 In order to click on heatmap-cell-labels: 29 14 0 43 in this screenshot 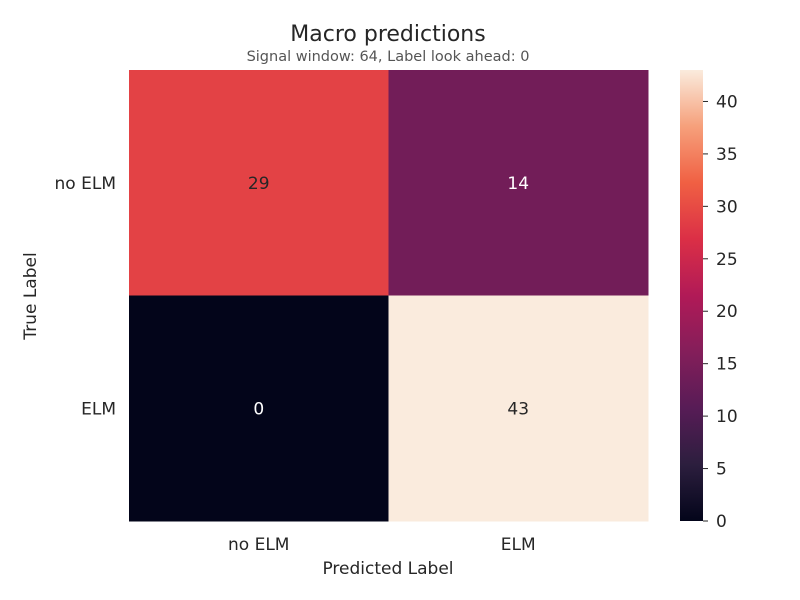, I will do `click(388, 297)`.